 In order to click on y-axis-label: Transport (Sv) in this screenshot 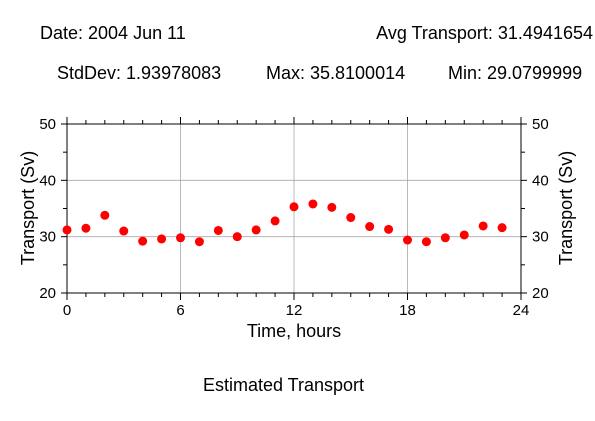, I will do `click(28, 208)`.